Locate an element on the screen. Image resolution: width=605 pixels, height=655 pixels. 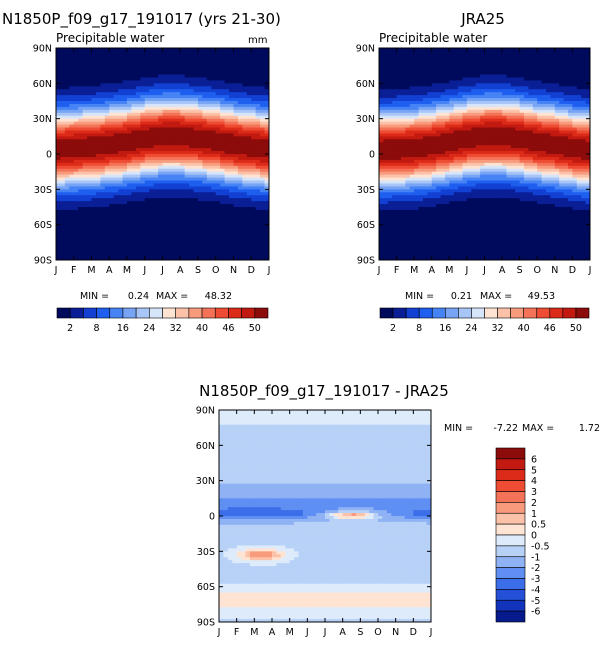
y-tick-label: 60N is located at coordinates (42, 84).